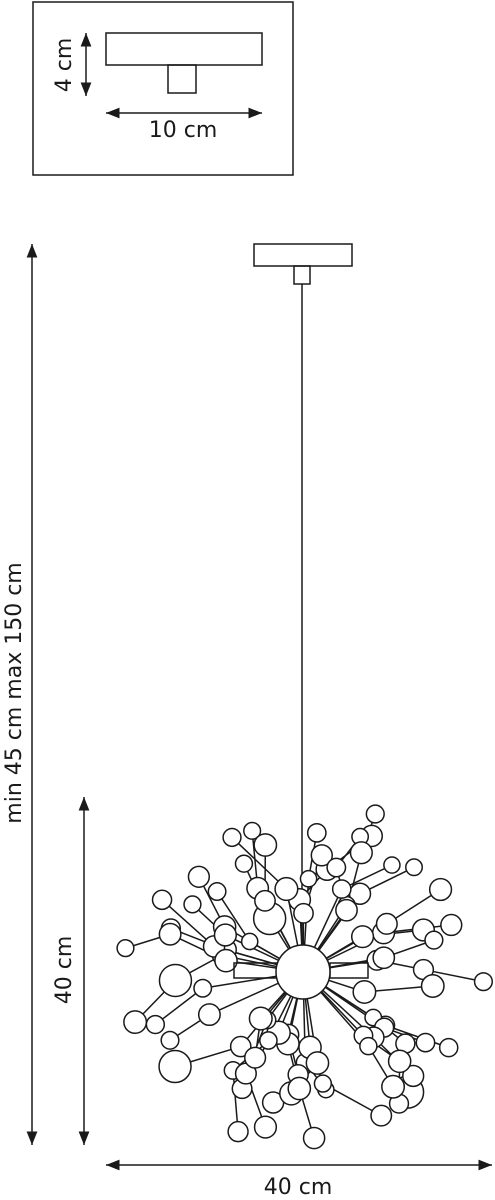 This screenshot has width=495, height=1200. Describe the element at coordinates (303, 255) in the screenshot. I see `canopy` at that location.